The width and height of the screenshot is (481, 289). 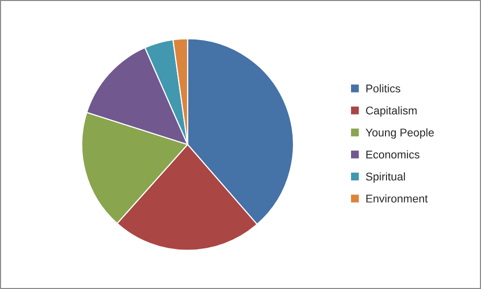 What do you see at coordinates (383, 88) in the screenshot?
I see `legend-label: Politics` at bounding box center [383, 88].